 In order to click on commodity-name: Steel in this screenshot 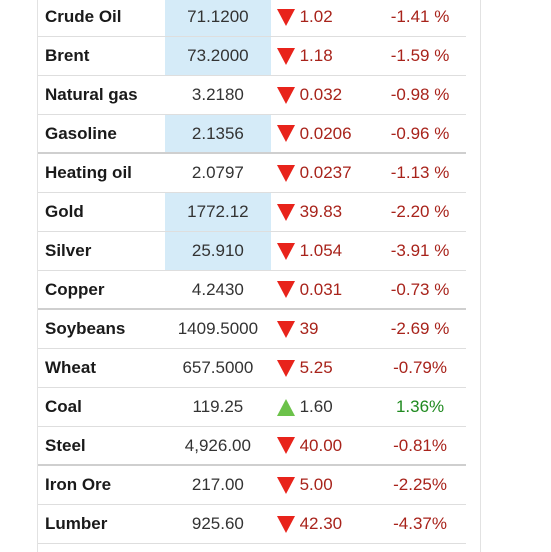, I will do `click(102, 446)`.